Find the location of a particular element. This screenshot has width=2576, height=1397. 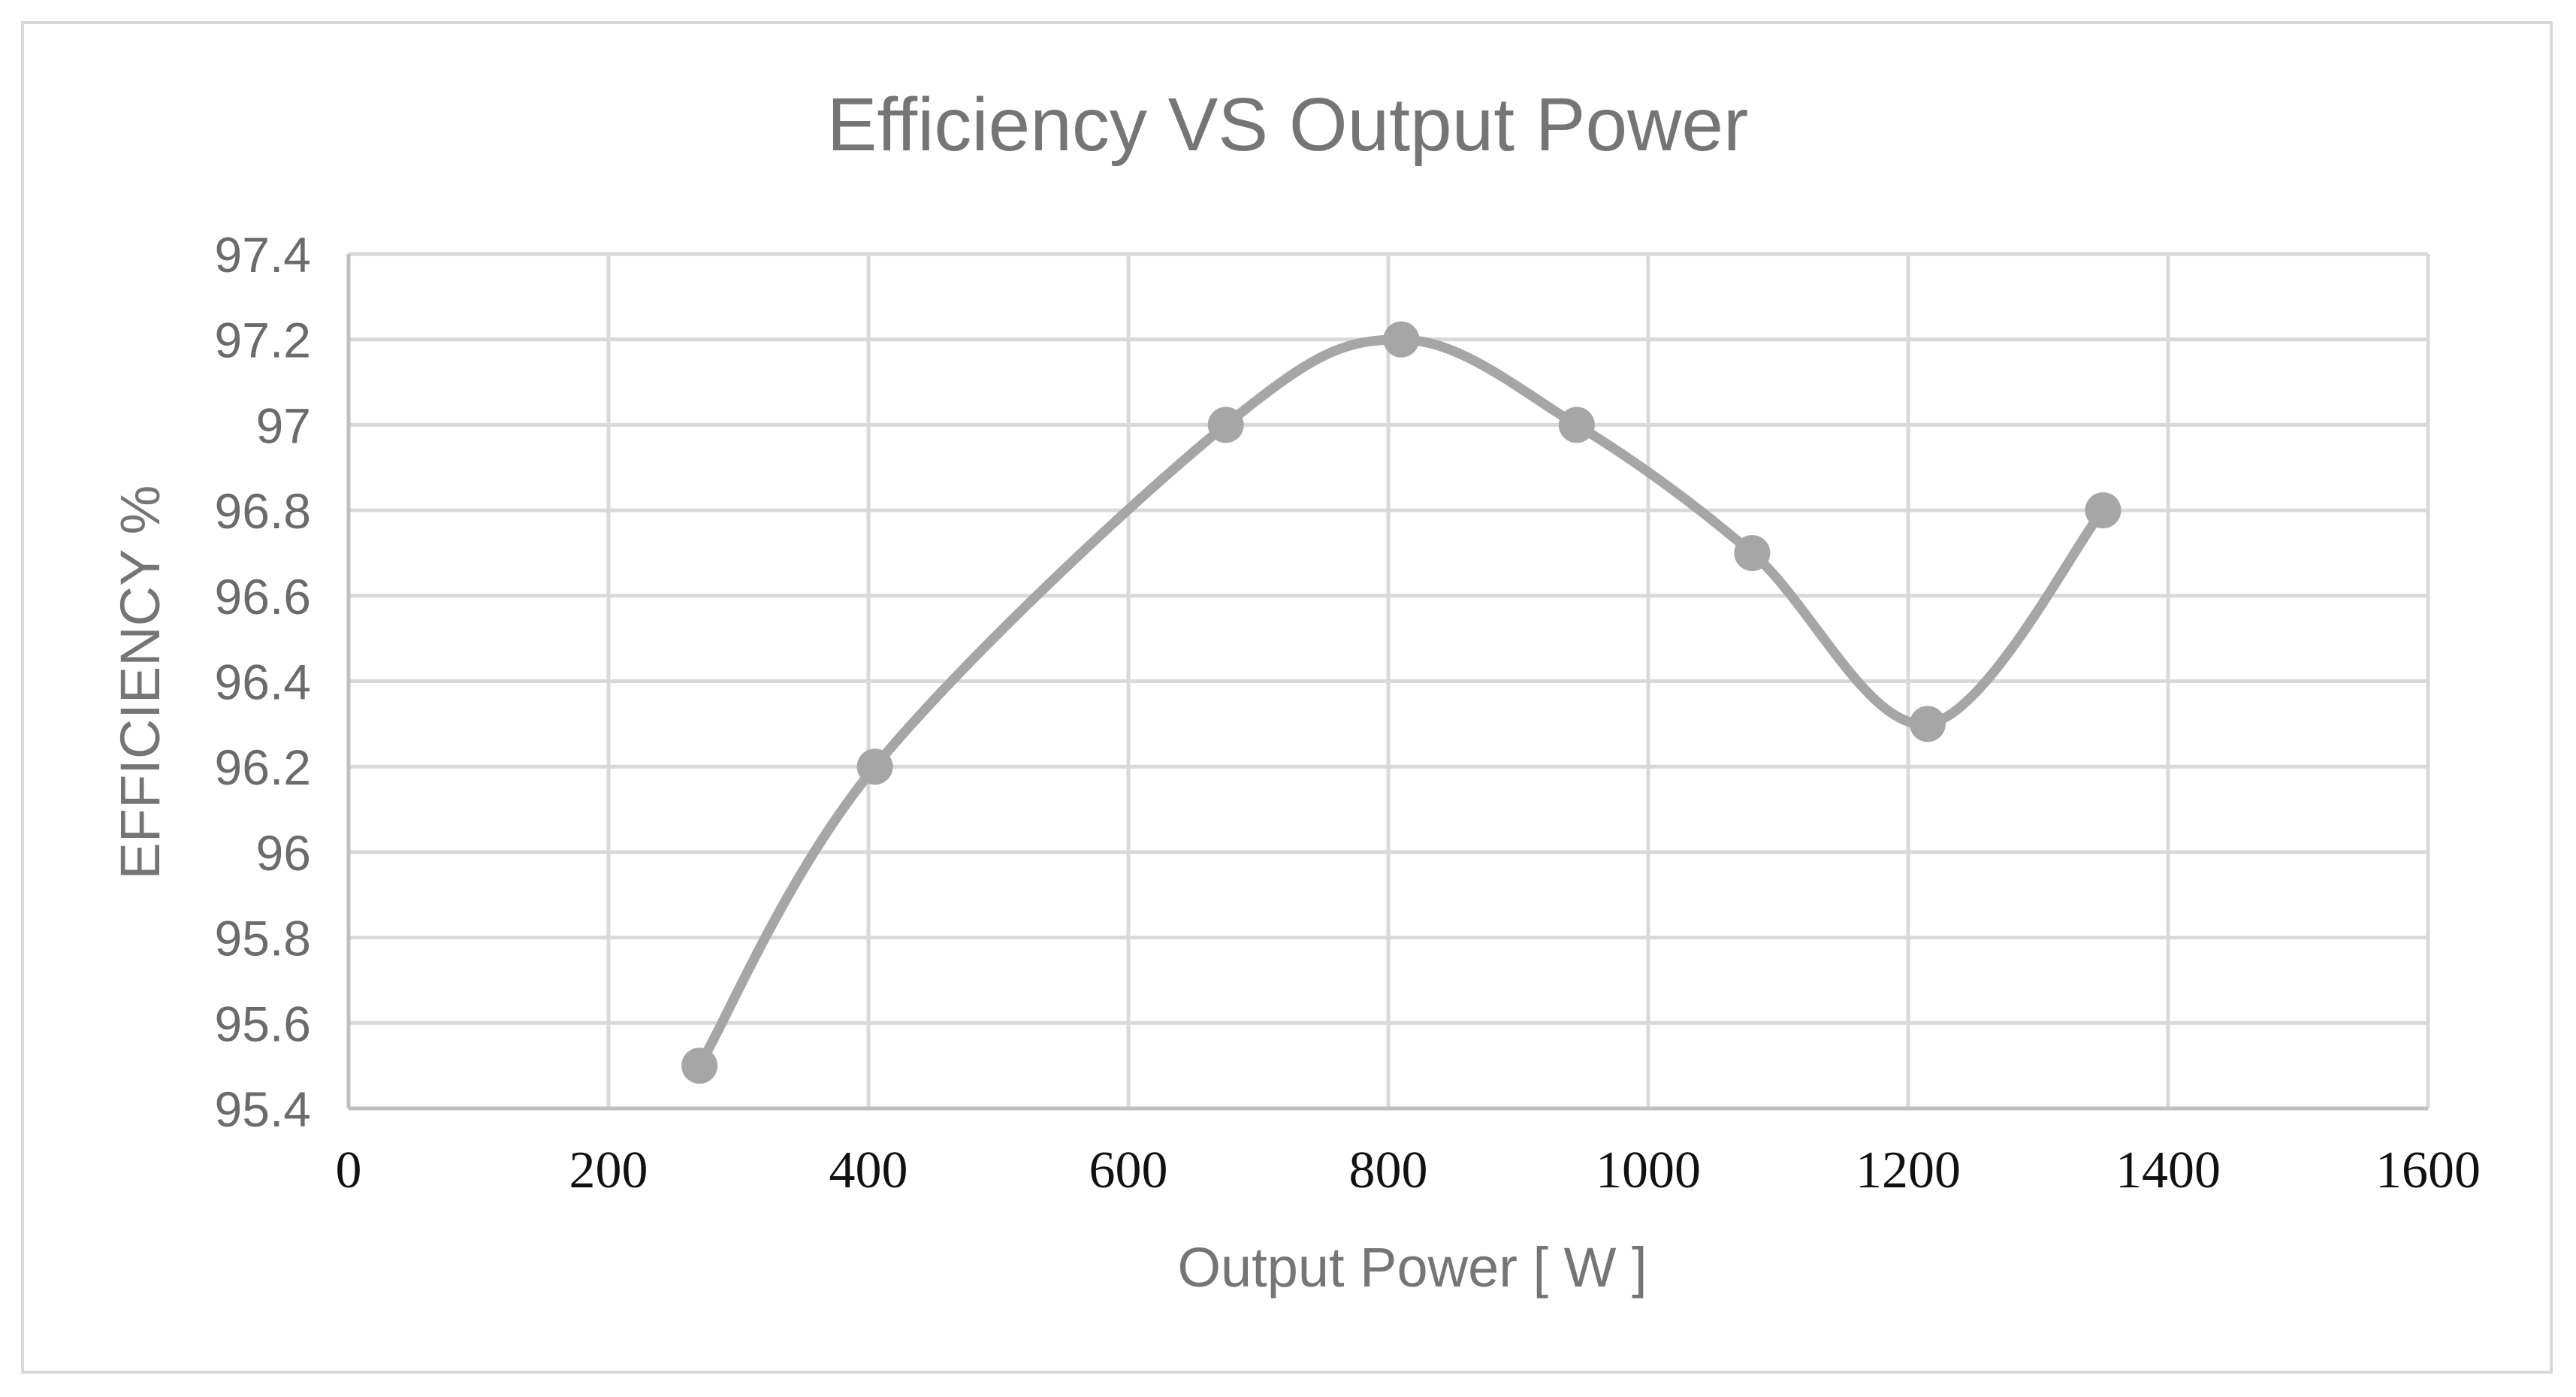

y-tick-label: 97 is located at coordinates (283, 425).